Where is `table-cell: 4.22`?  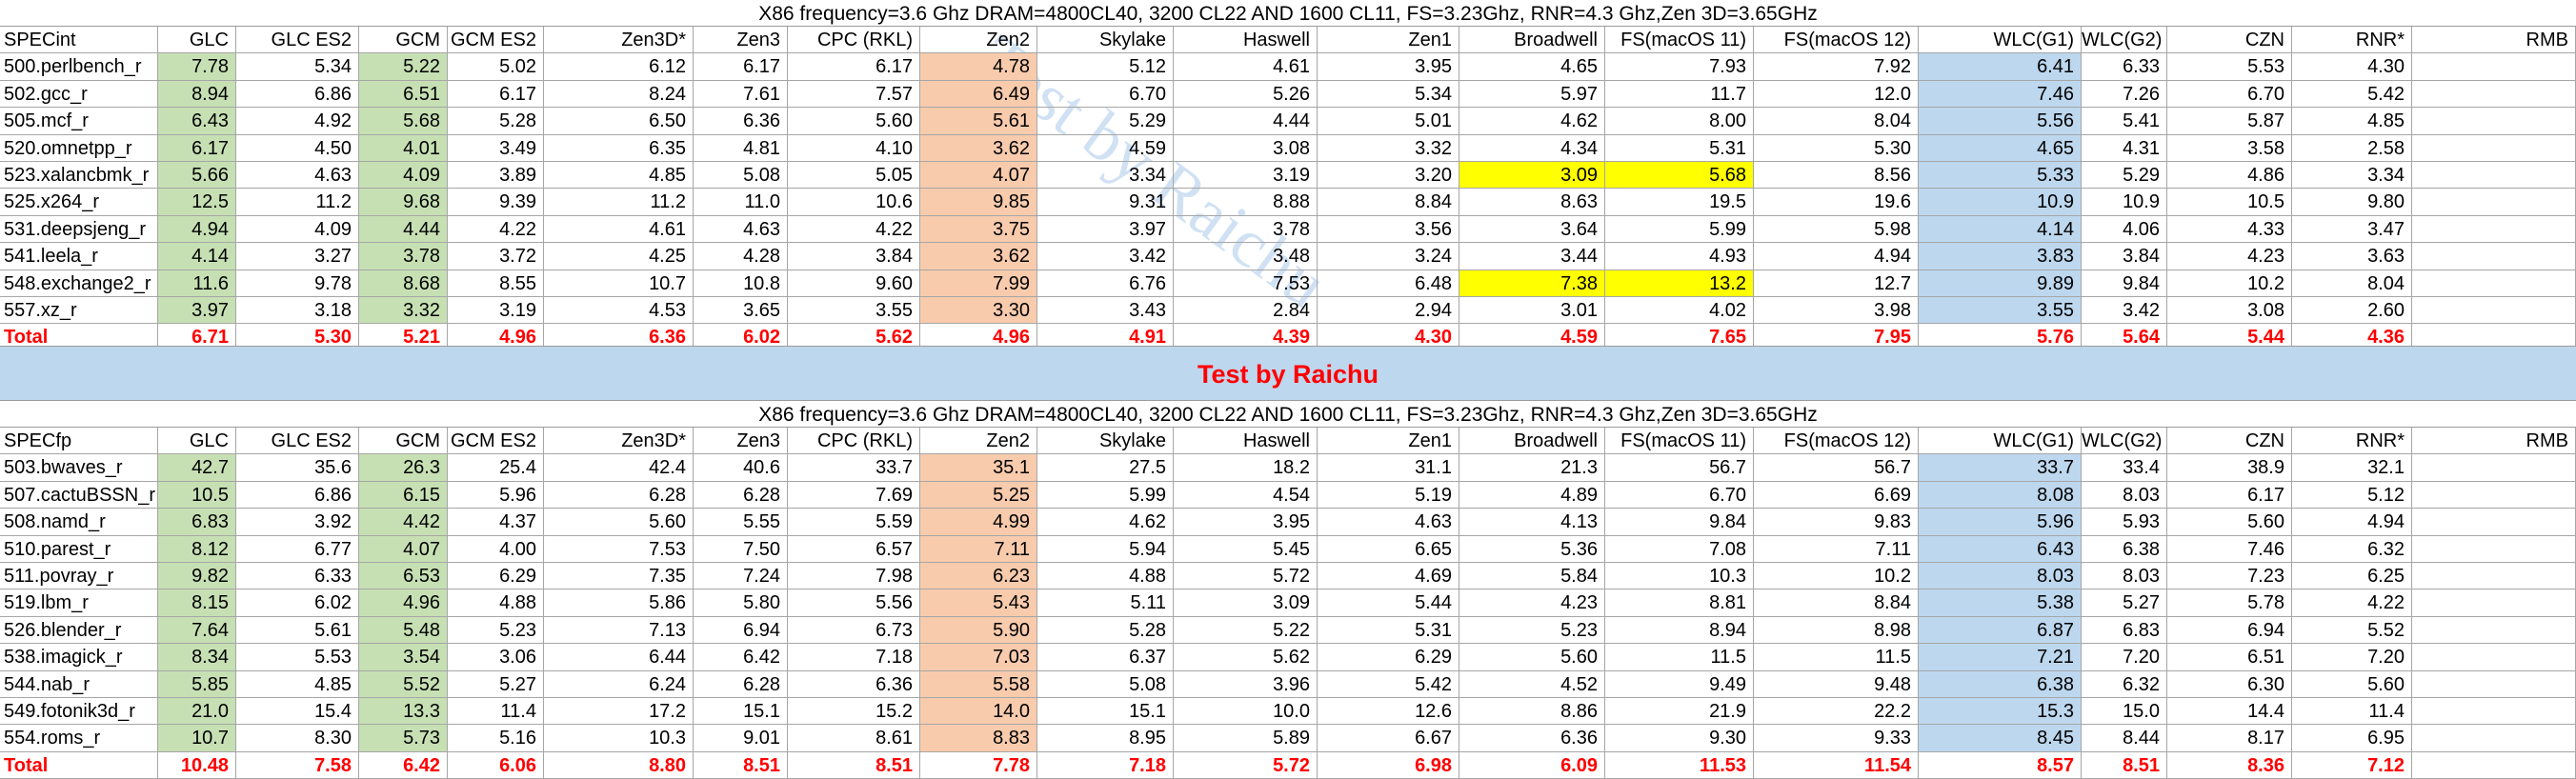
table-cell: 4.22 is located at coordinates (2352, 603).